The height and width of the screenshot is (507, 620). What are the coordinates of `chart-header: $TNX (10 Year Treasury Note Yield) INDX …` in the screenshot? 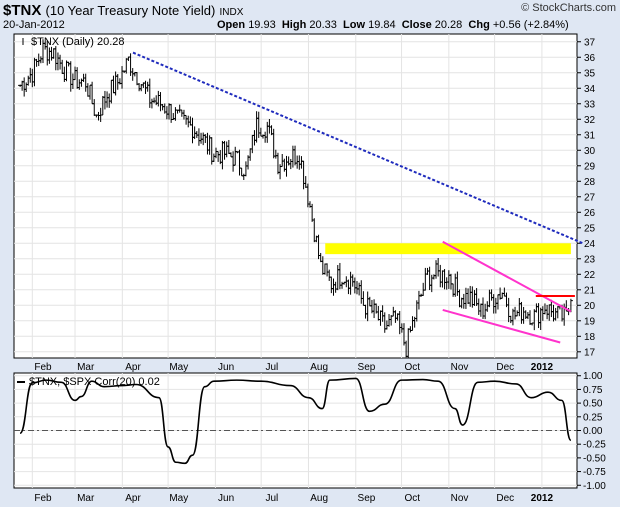 It's located at (310, 17).